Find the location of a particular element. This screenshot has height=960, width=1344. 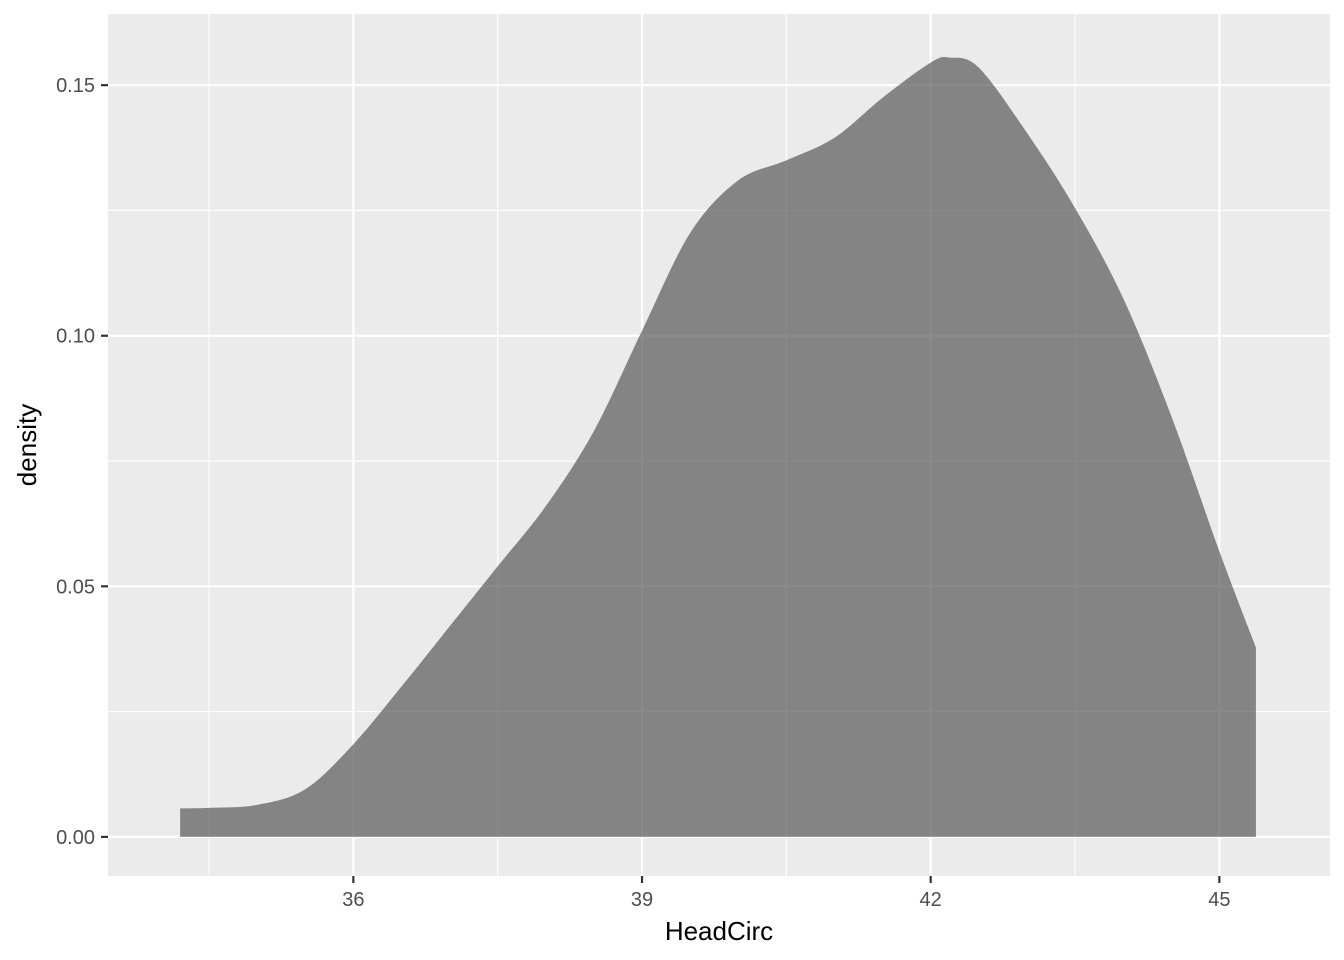

y-tick-label: 0.05 is located at coordinates (75, 587).